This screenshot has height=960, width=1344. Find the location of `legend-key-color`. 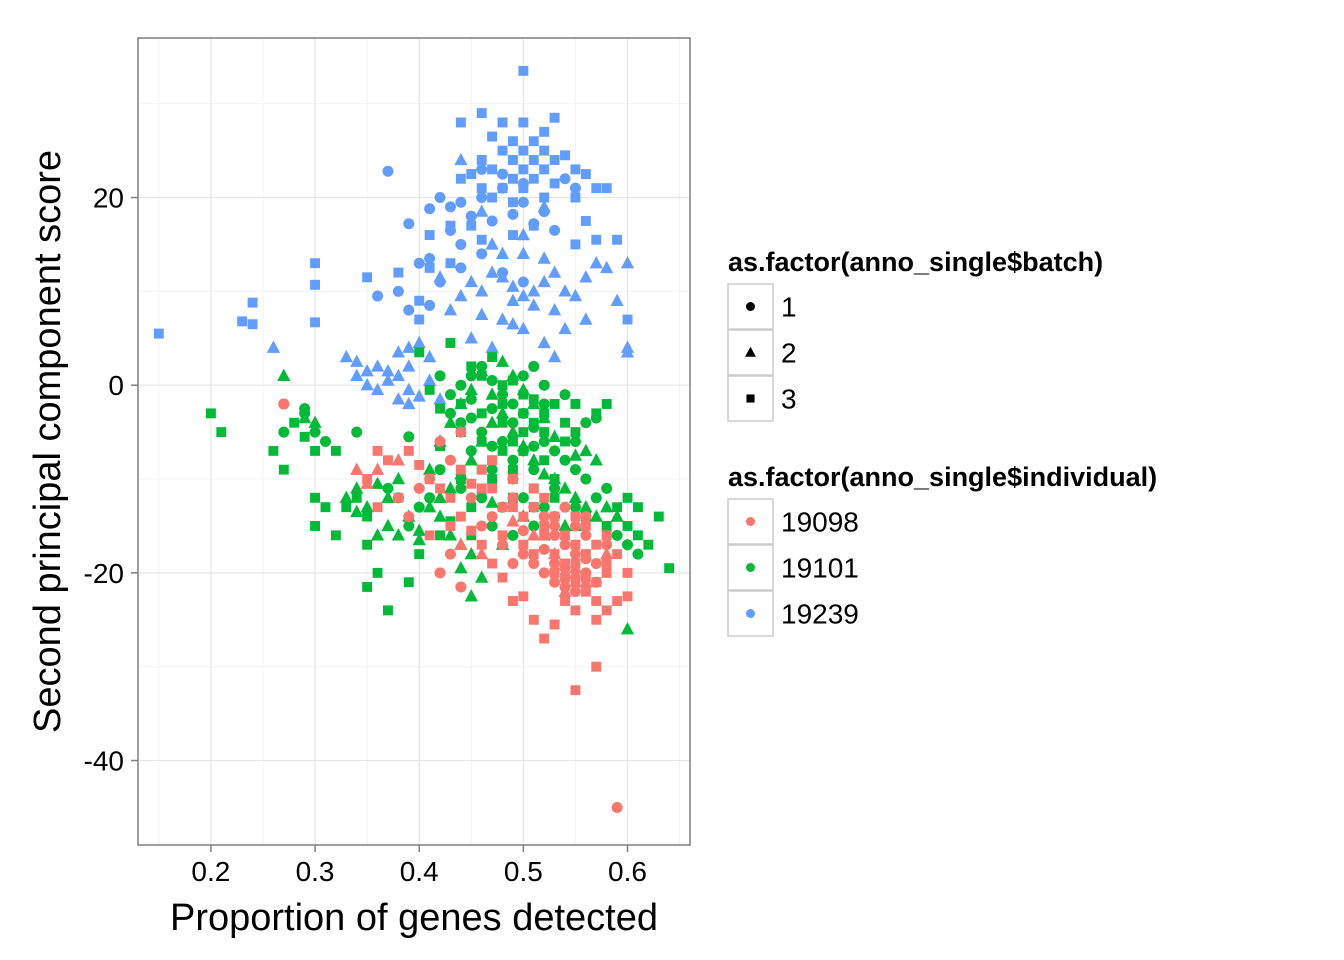

legend-key-color is located at coordinates (750, 567).